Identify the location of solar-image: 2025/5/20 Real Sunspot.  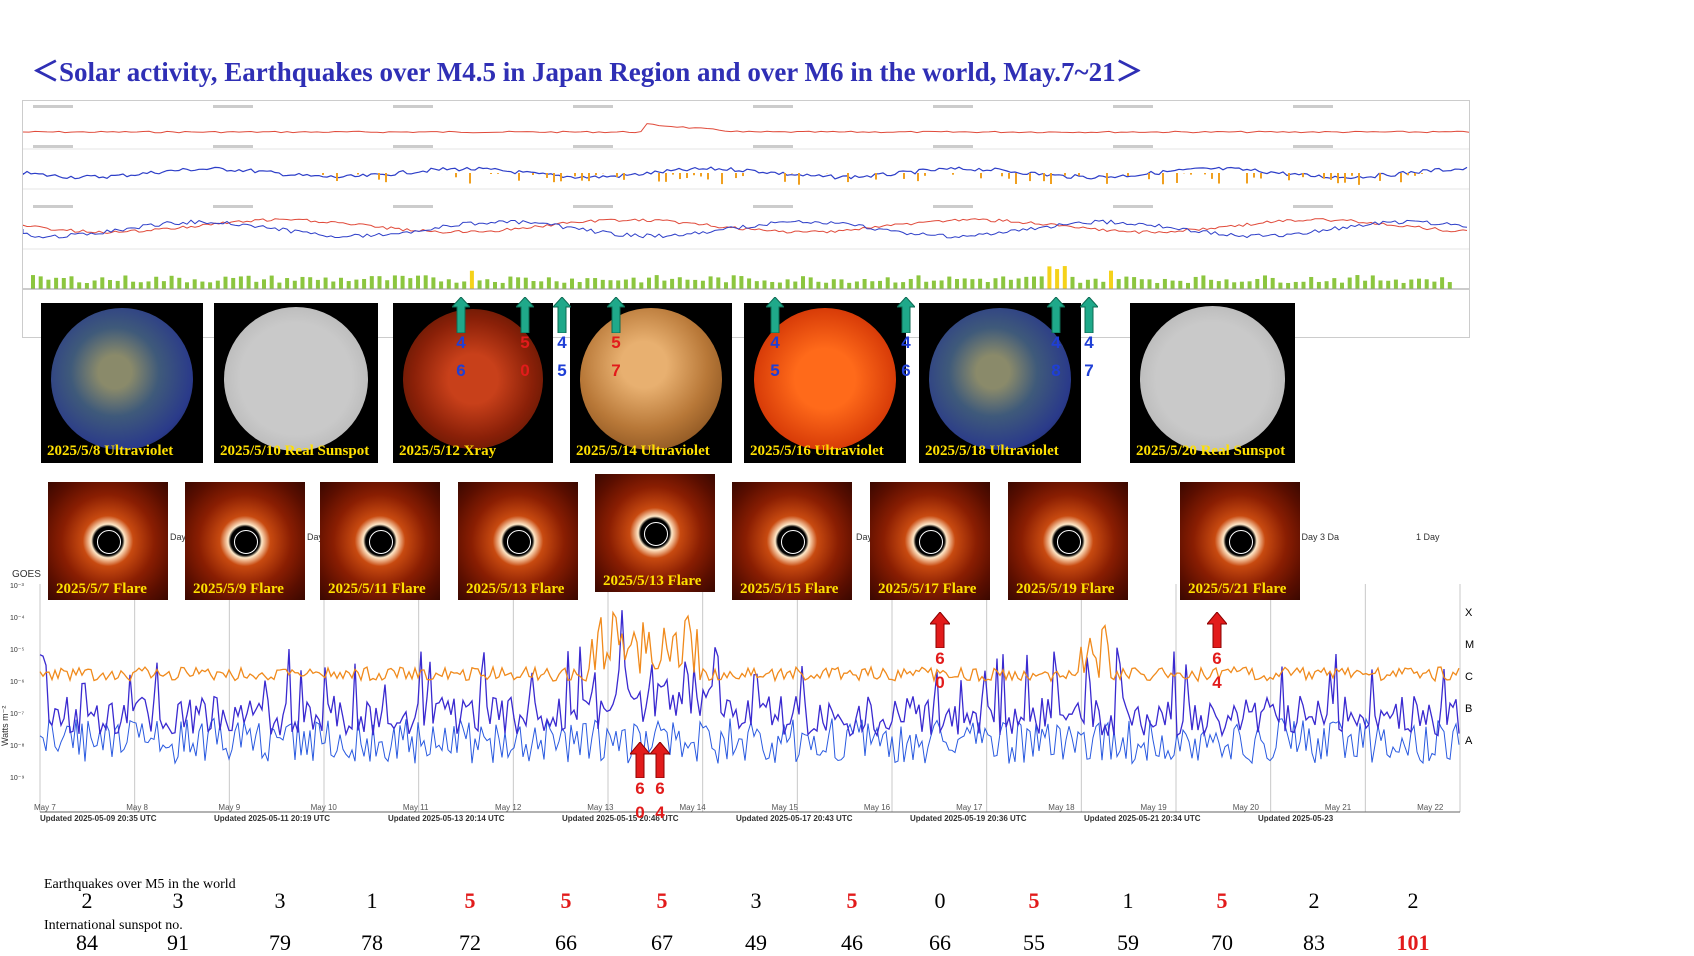
(1212, 383).